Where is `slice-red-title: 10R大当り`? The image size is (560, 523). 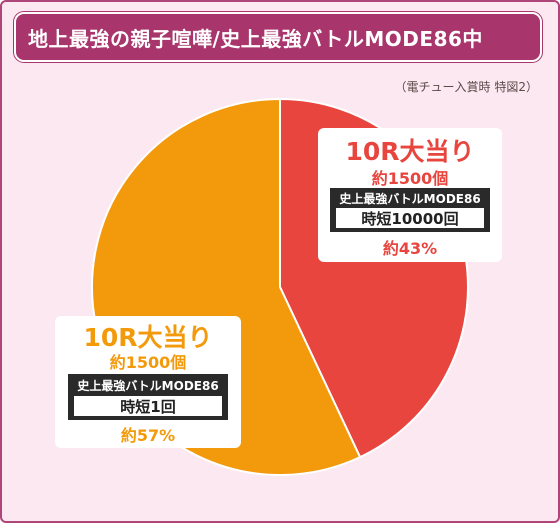 slice-red-title: 10R大当り is located at coordinates (409, 151).